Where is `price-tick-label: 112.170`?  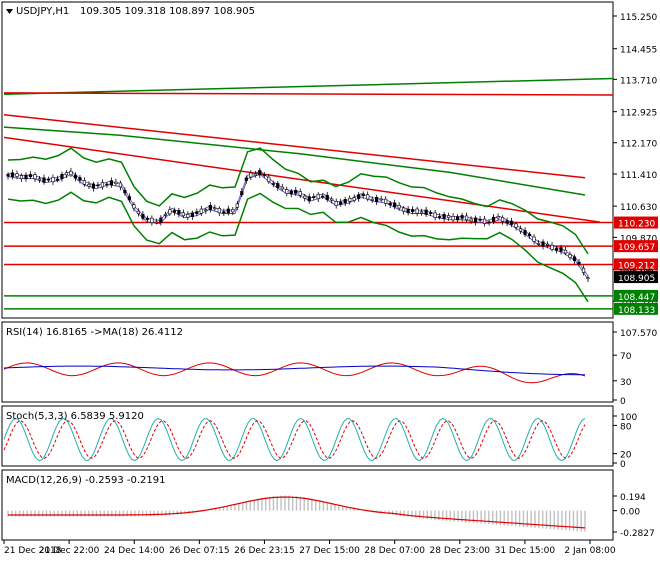
price-tick-label: 112.170 is located at coordinates (638, 145).